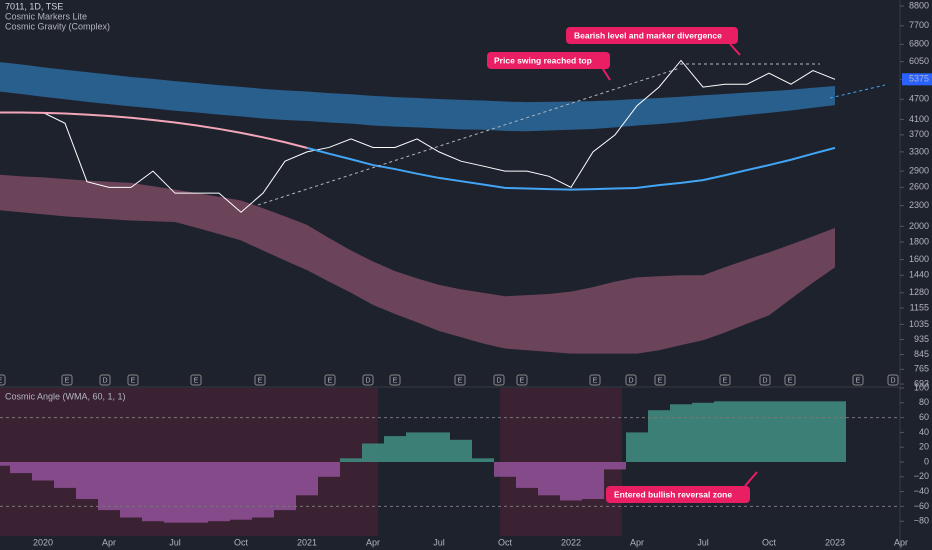  What do you see at coordinates (921, 491) in the screenshot?
I see `y-tick-label: −40` at bounding box center [921, 491].